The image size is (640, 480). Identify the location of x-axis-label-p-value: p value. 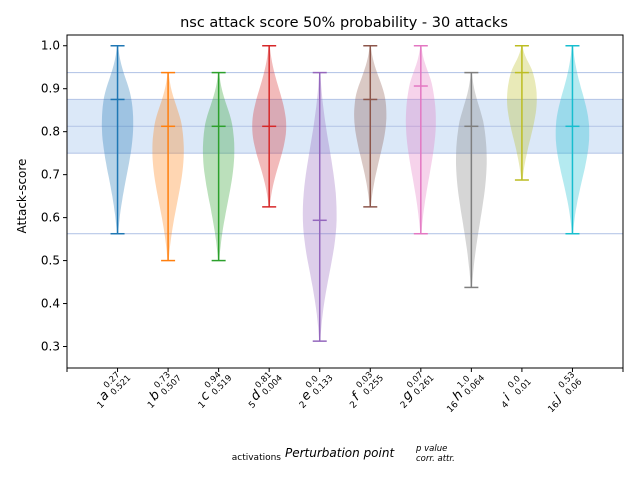
(431, 449).